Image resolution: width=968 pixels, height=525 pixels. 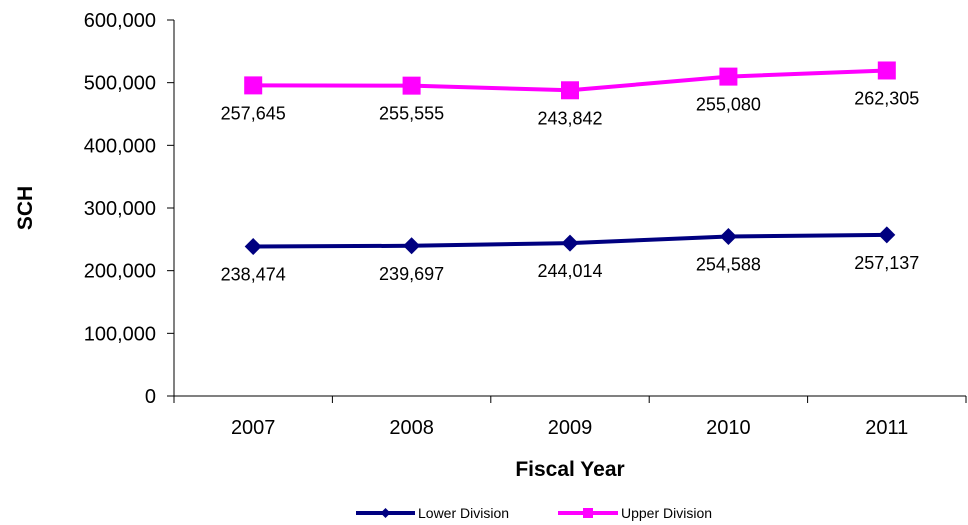 I want to click on y-tick-label: 500,000, so click(x=120, y=84).